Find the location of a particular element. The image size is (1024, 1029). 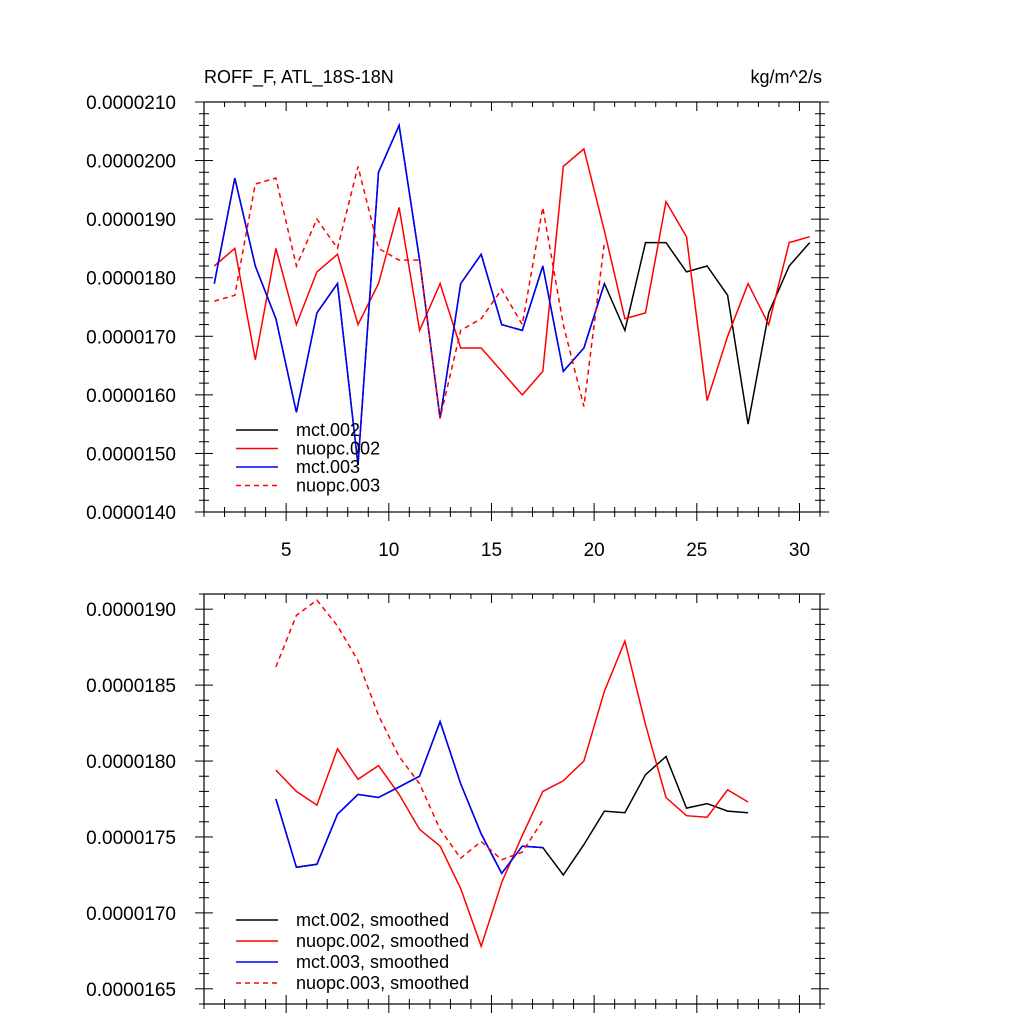

top-legend-label: nuopc.003 is located at coordinates (338, 486).